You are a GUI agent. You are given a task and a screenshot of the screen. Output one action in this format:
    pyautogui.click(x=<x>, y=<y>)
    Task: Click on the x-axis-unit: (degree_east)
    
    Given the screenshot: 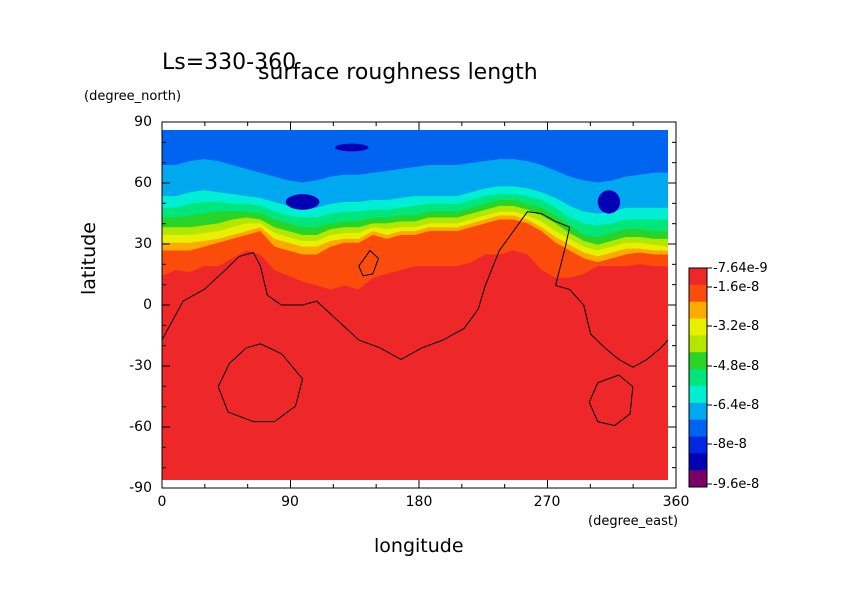 What is the action you would take?
    pyautogui.click(x=633, y=521)
    